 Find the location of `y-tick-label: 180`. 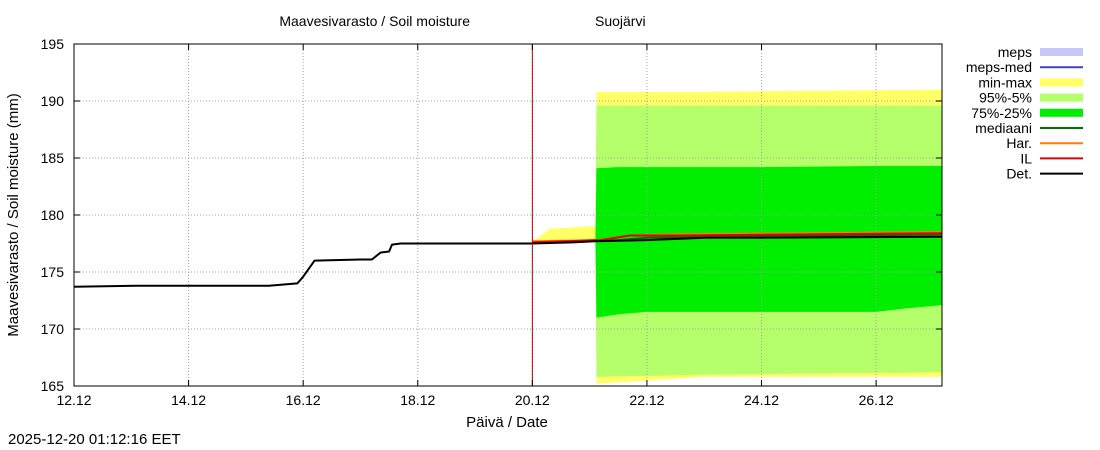

y-tick-label: 180 is located at coordinates (53, 215).